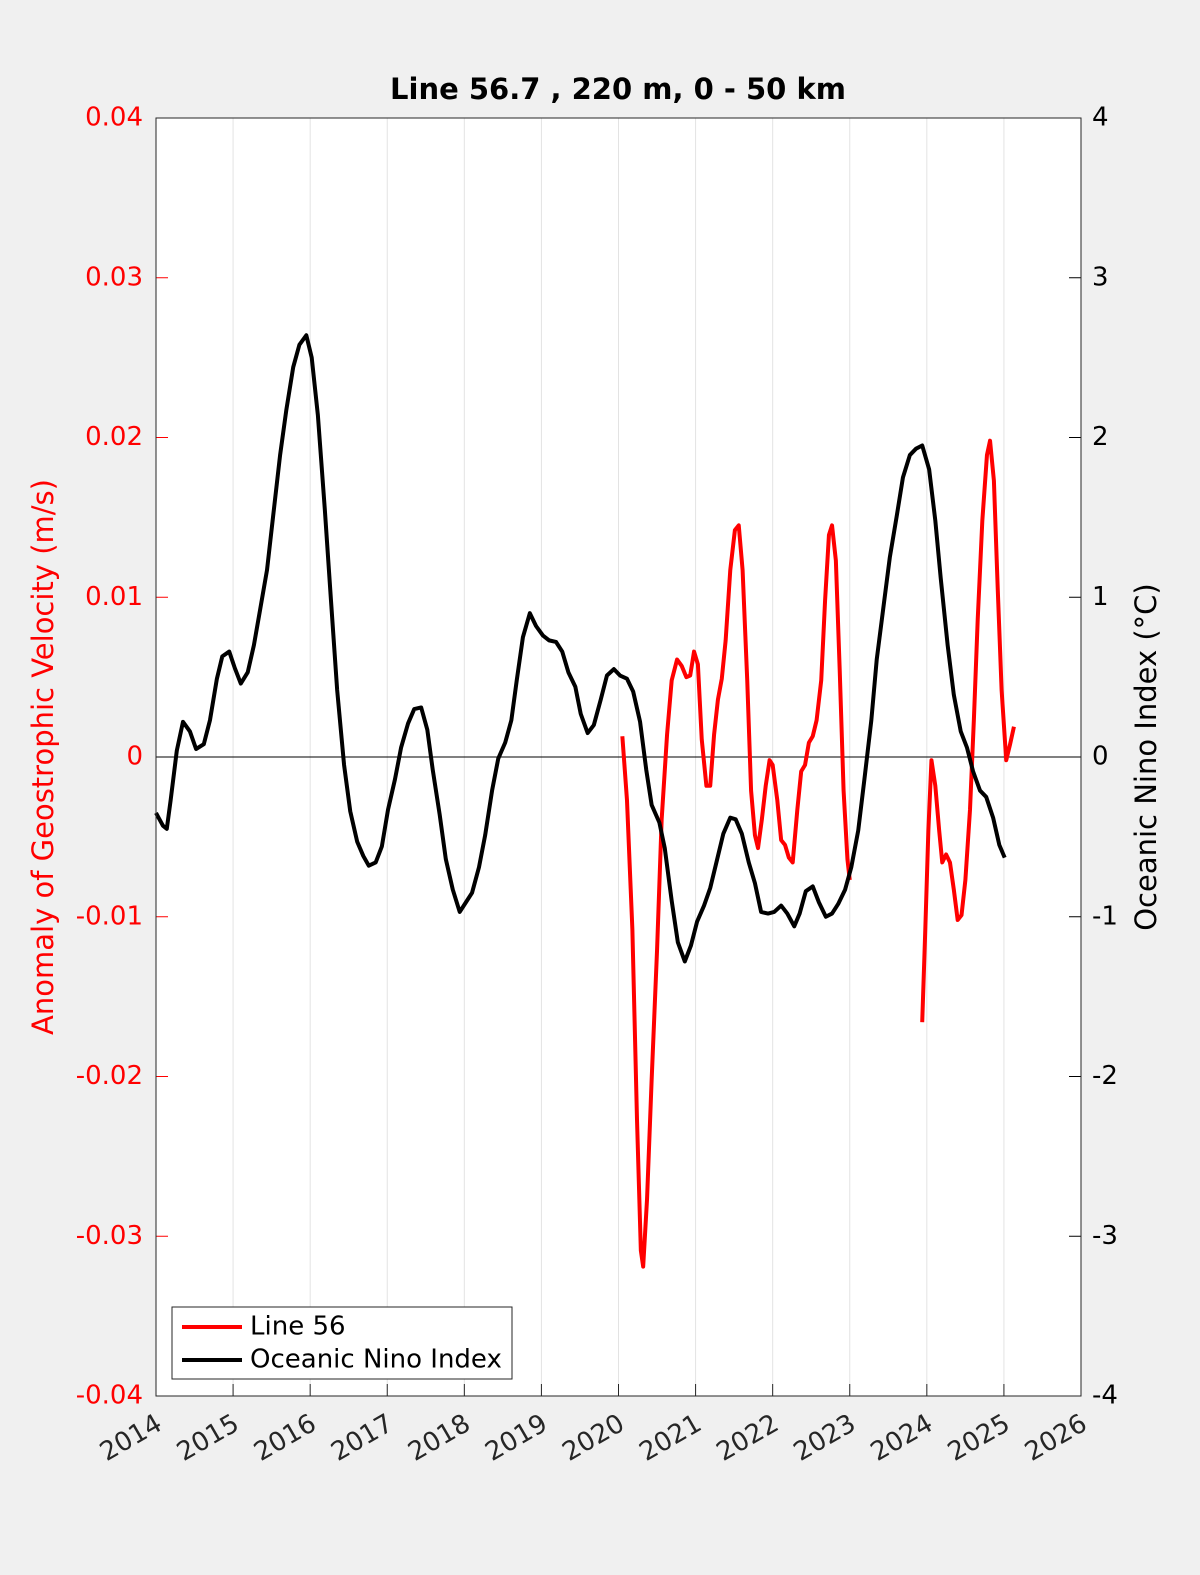 This screenshot has width=1200, height=1575. Describe the element at coordinates (439, 1438) in the screenshot. I see `x-tick-label: 2018` at that location.